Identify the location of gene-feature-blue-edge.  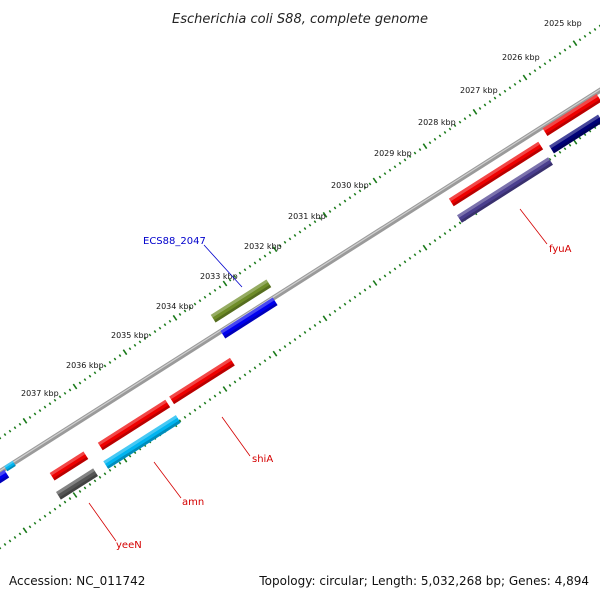
(5, 478).